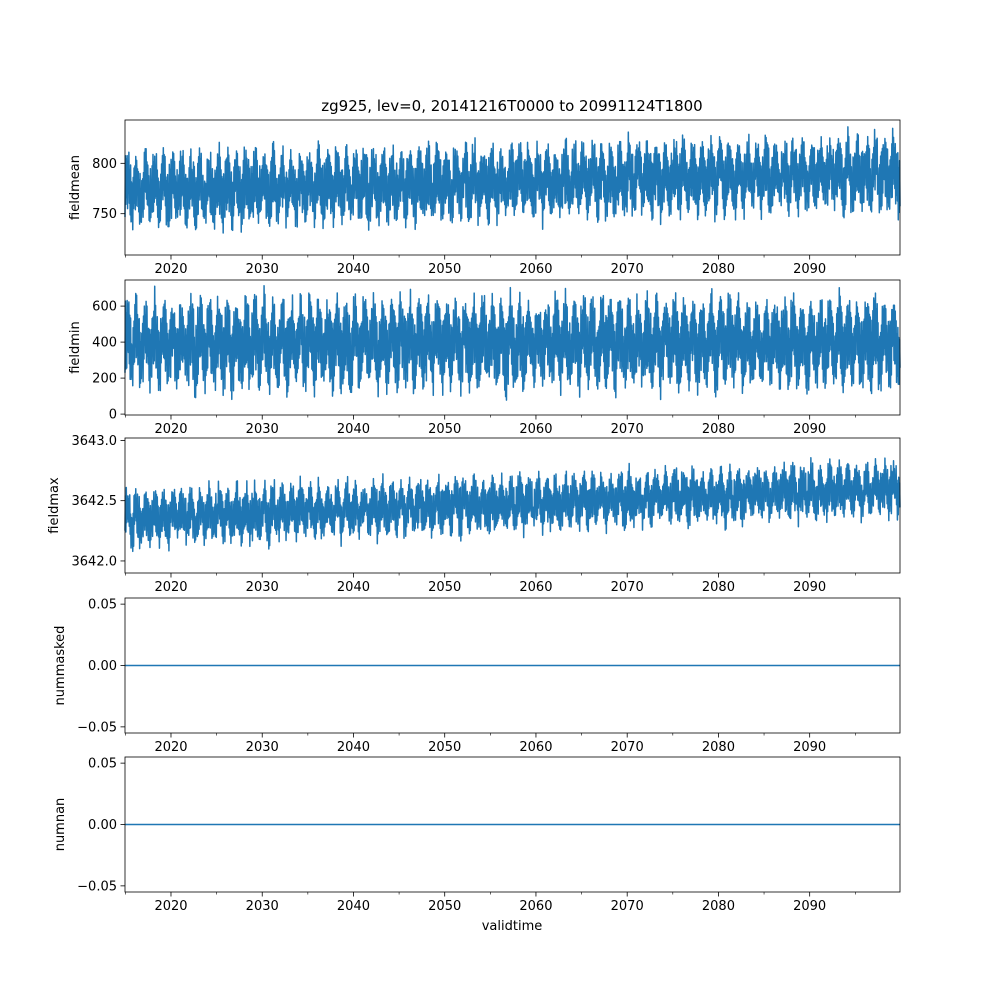 This screenshot has height=1000, width=1000. I want to click on y-axis-label: numnan, so click(60, 825).